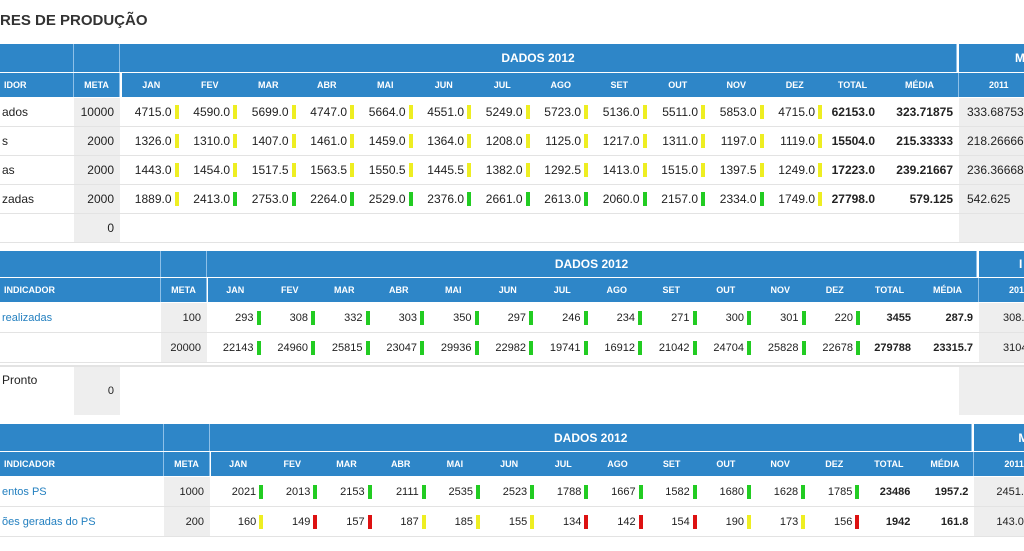  Describe the element at coordinates (268, 112) in the screenshot. I see `section1-month-cell: 5699.0` at that location.